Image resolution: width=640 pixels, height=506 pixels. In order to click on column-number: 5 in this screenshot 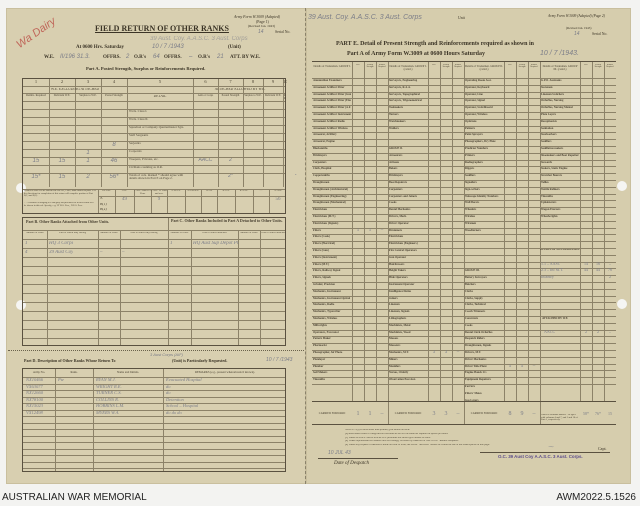, I will do `click(160, 82)`.